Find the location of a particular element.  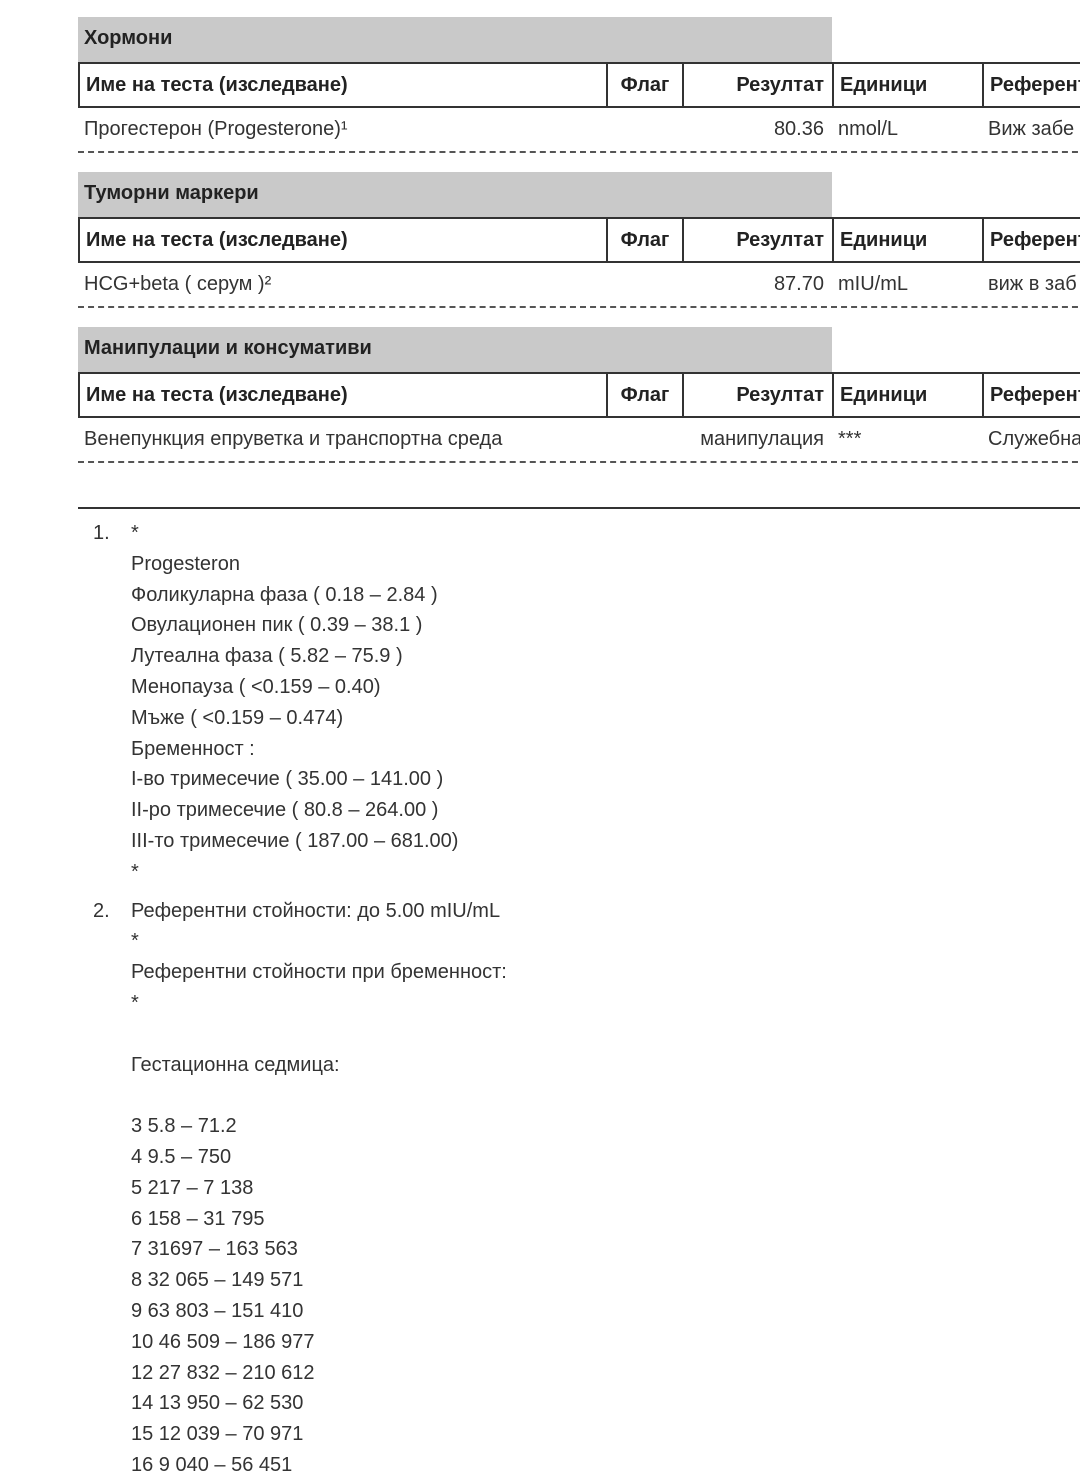

note-line: 15 12 039 – 70 971 is located at coordinates (217, 1434).